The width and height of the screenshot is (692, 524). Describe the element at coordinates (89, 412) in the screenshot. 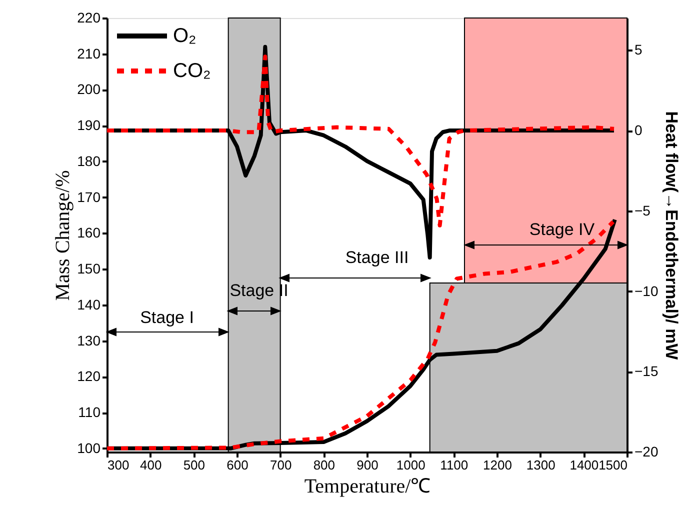

I see `y-tick-label: 110` at that location.